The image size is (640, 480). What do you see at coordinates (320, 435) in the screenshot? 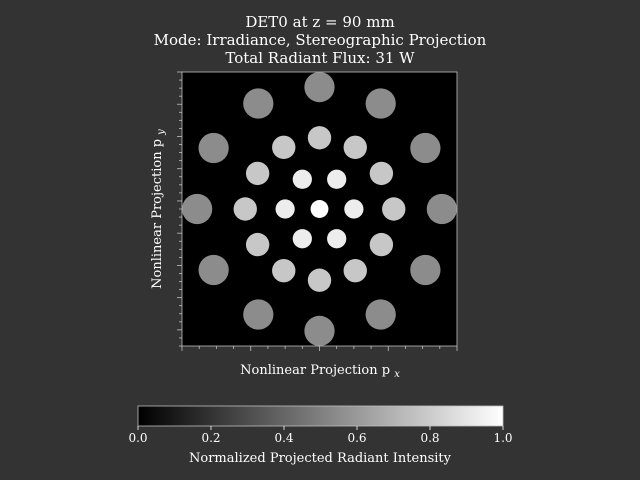
I see `colorbar-ticks: 0.0 0.2 0.4 0.6 0.8 1.0` at bounding box center [320, 435].